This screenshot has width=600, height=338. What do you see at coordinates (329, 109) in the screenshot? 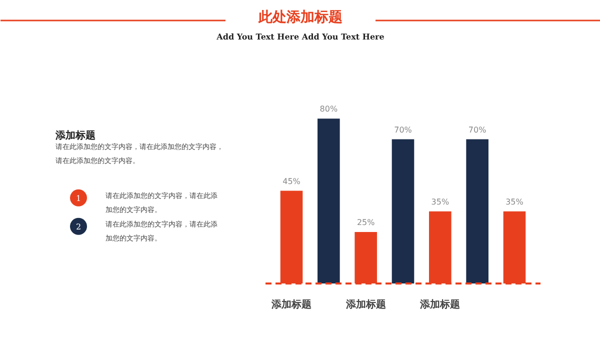
I see `data-label: 80%` at bounding box center [329, 109].